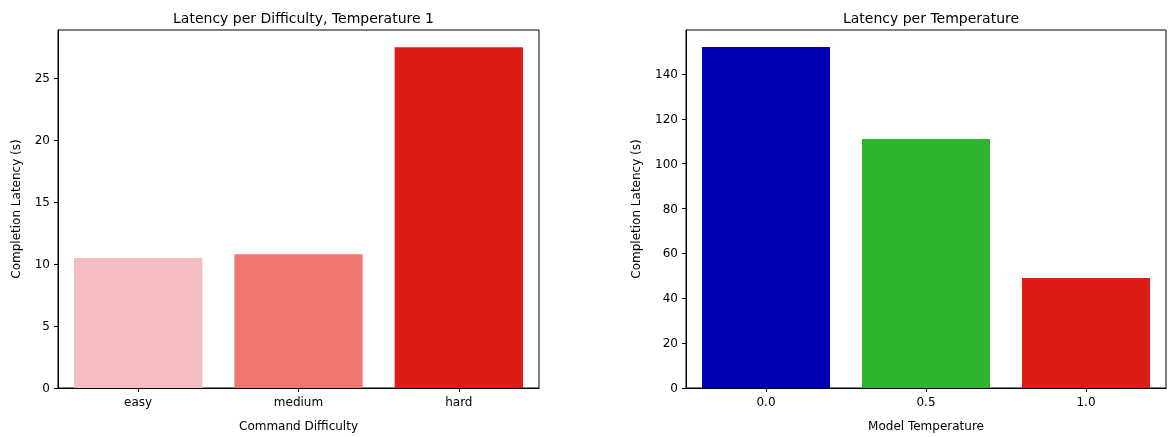  I want to click on y-tick-label: 25, so click(42, 78).